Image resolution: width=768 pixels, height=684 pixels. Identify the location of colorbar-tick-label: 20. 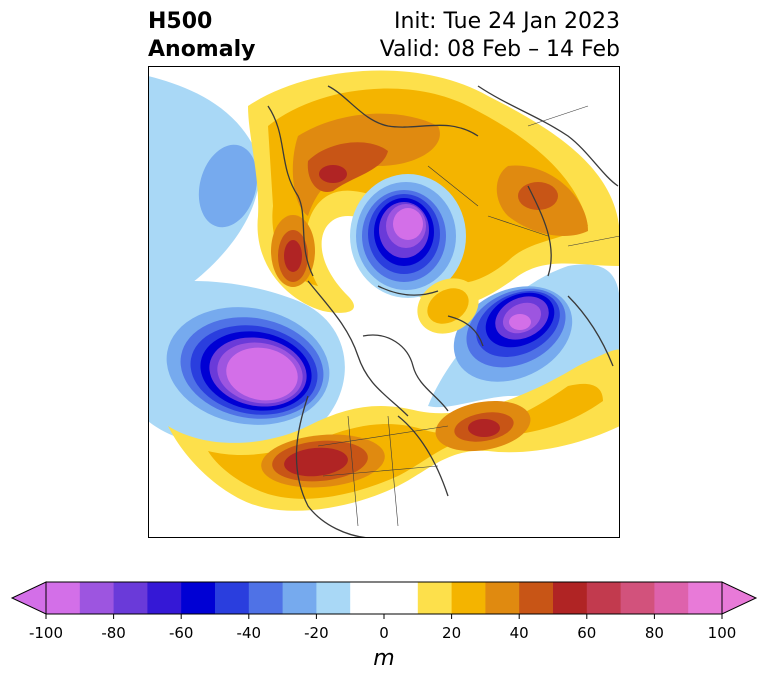
(452, 633).